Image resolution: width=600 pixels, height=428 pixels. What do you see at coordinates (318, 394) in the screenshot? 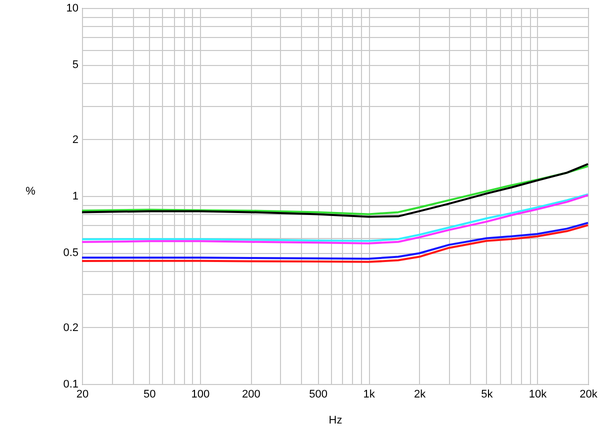
I see `x-tick-label: 500` at bounding box center [318, 394].